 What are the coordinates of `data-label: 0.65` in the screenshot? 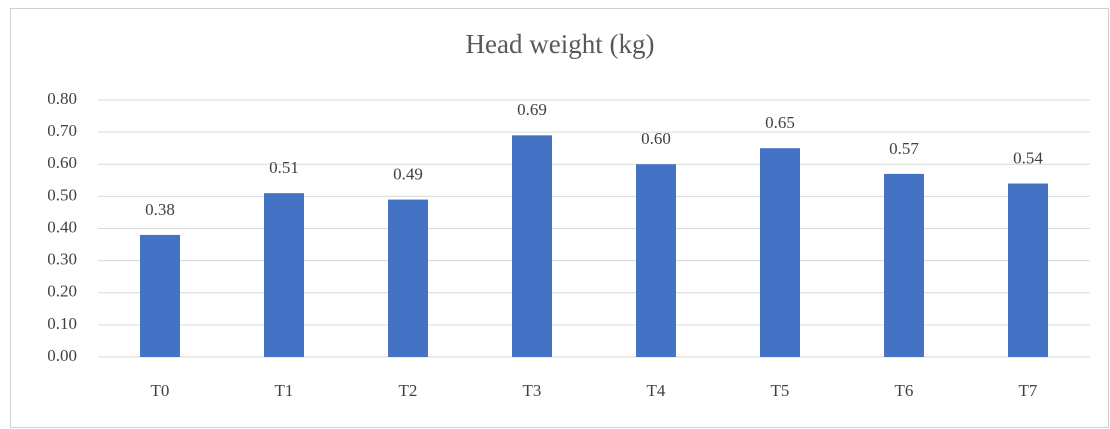 It's located at (780, 122).